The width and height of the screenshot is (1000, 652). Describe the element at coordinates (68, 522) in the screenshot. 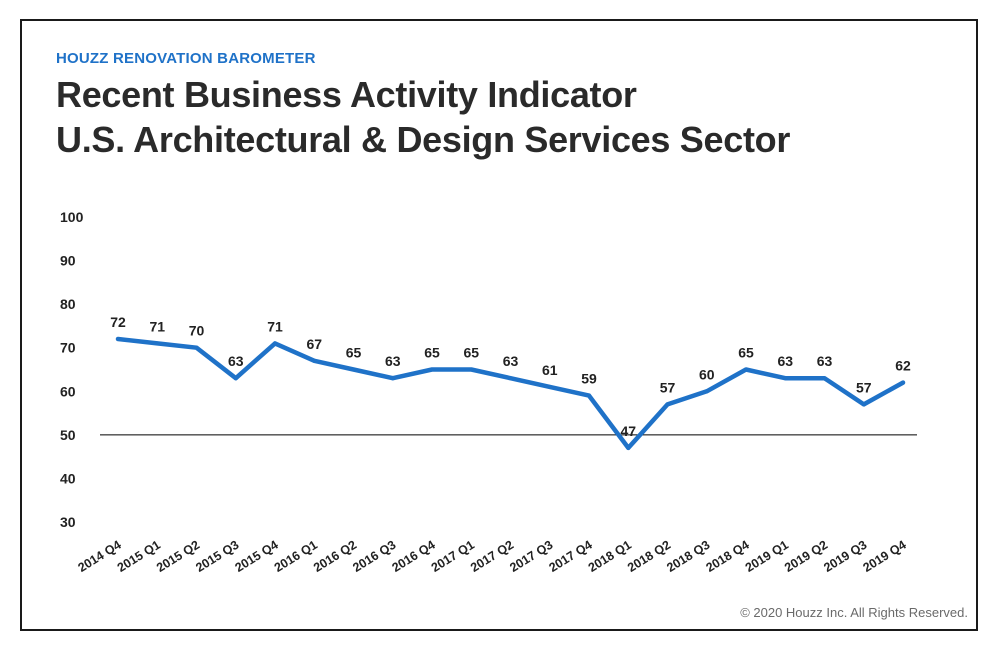

I see `y-tick-label: 30` at that location.